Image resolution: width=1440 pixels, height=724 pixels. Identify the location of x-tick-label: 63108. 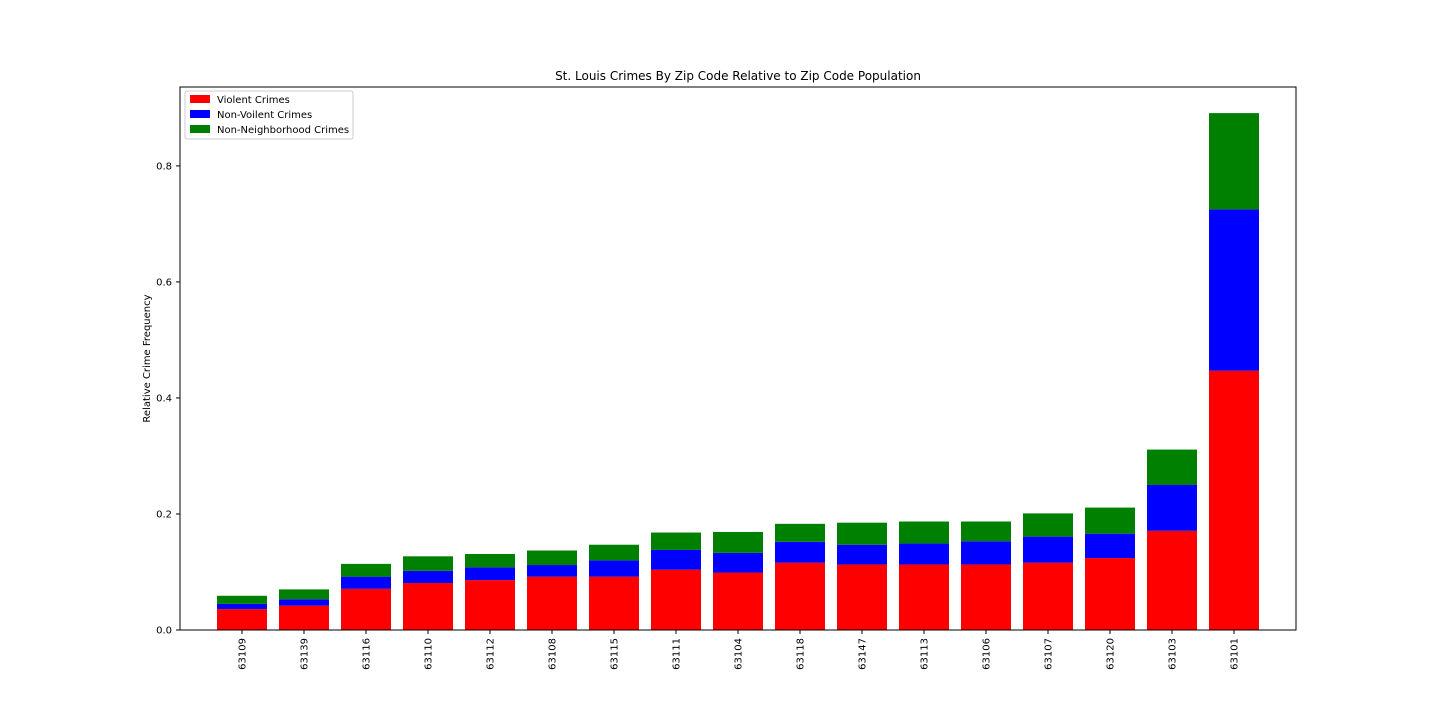
(553, 654).